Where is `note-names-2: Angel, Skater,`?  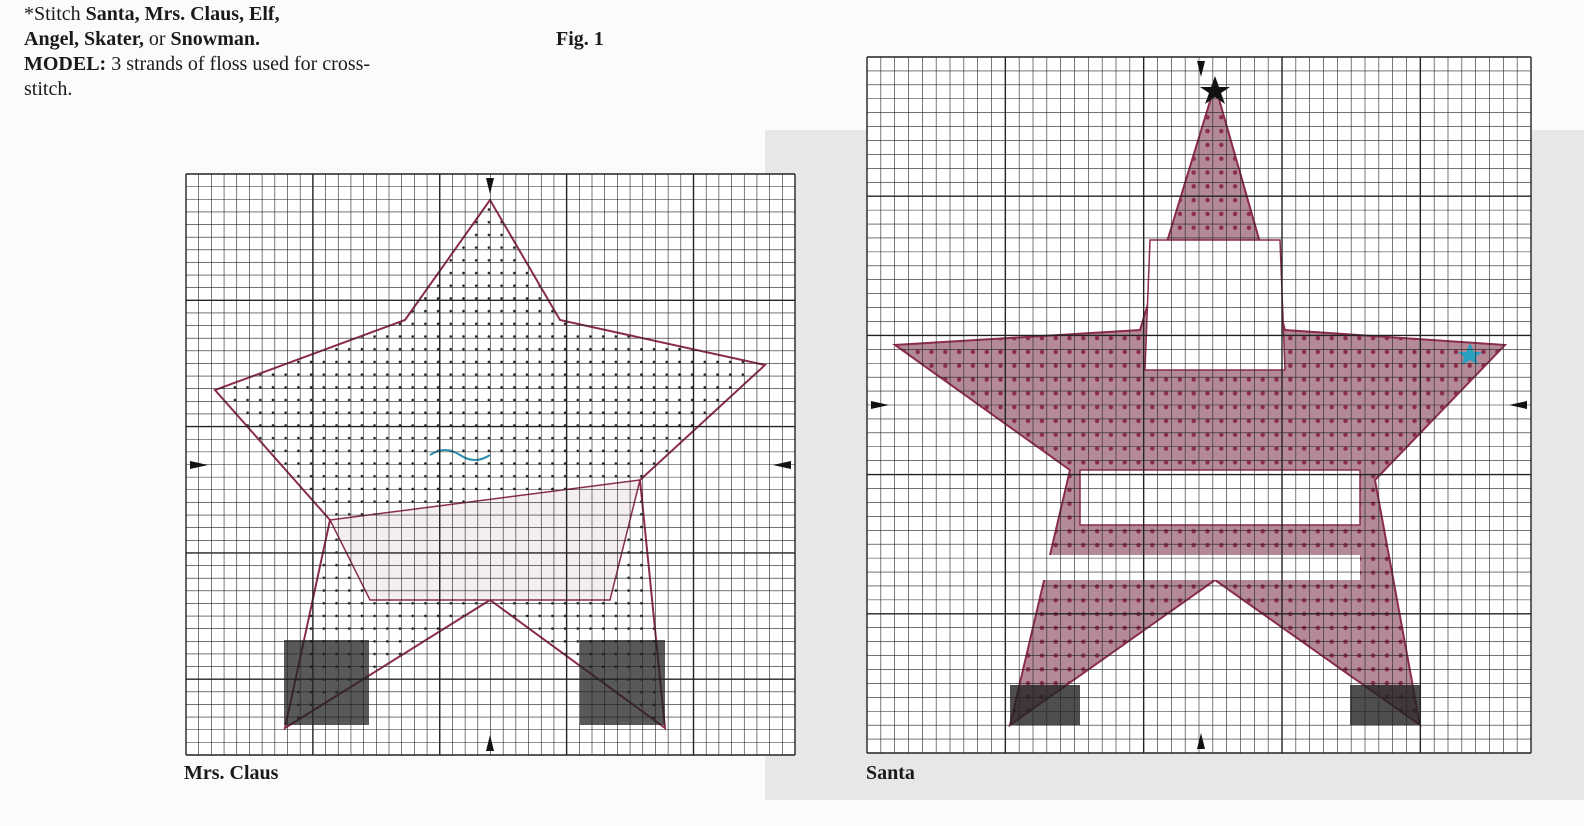 note-names-2: Angel, Skater, is located at coordinates (84, 39).